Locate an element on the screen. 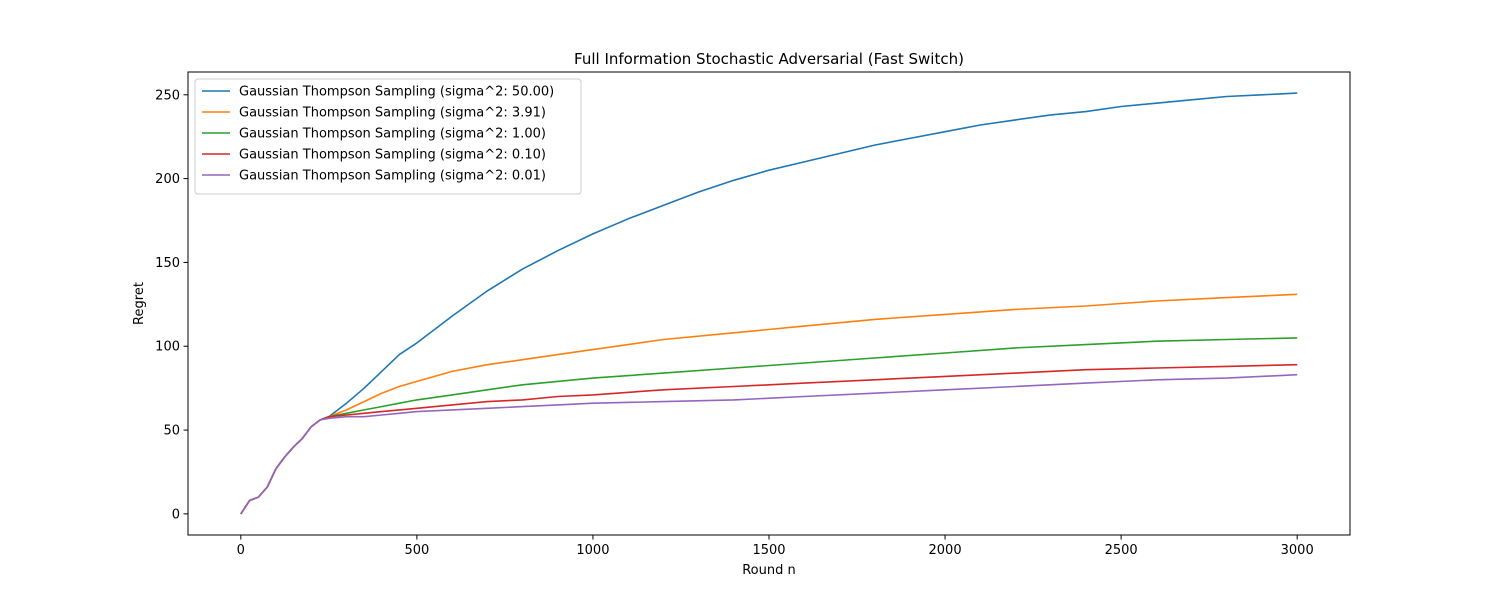 This screenshot has width=1500, height=600. y-tick-label: 100 is located at coordinates (167, 347).